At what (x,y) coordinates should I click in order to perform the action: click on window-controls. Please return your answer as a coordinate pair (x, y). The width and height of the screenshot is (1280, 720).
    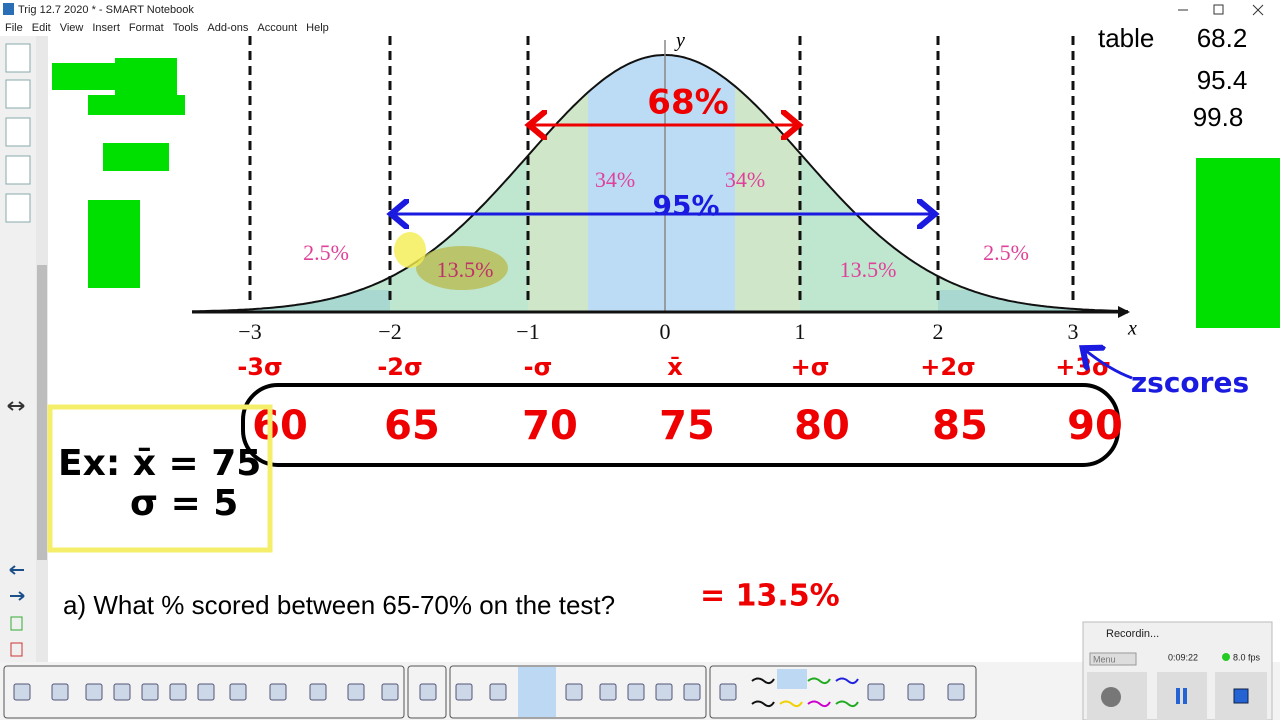
    Looking at the image, I should click on (1221, 10).